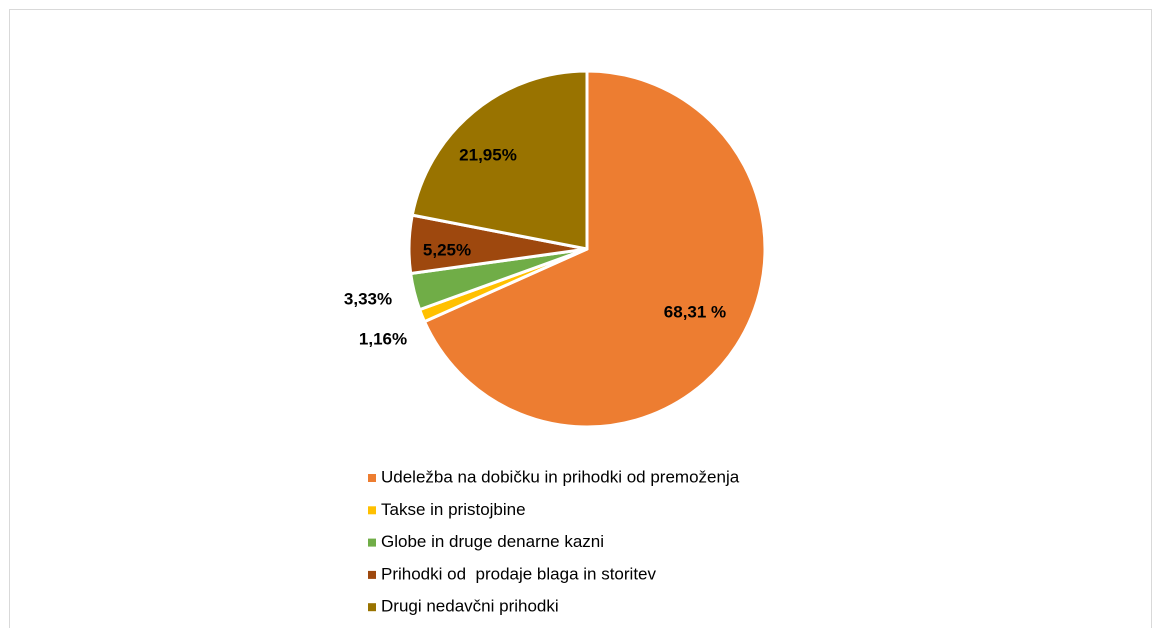 Image resolution: width=1153 pixels, height=628 pixels. Describe the element at coordinates (488, 154) in the screenshot. I see `data-label: 21,95%` at that location.